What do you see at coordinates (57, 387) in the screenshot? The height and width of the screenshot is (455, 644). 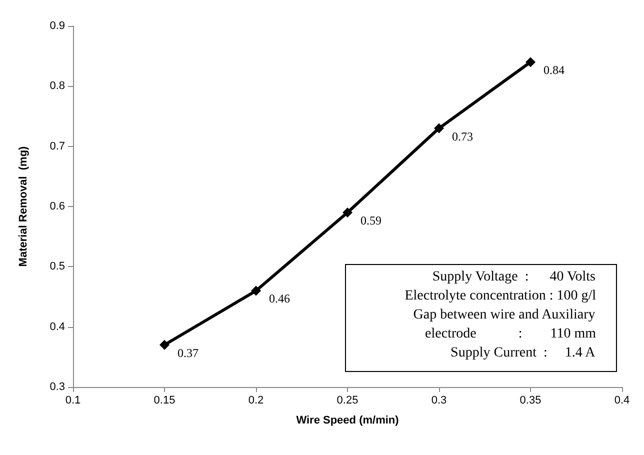 I see `y-tick-label: 0.3` at bounding box center [57, 387].